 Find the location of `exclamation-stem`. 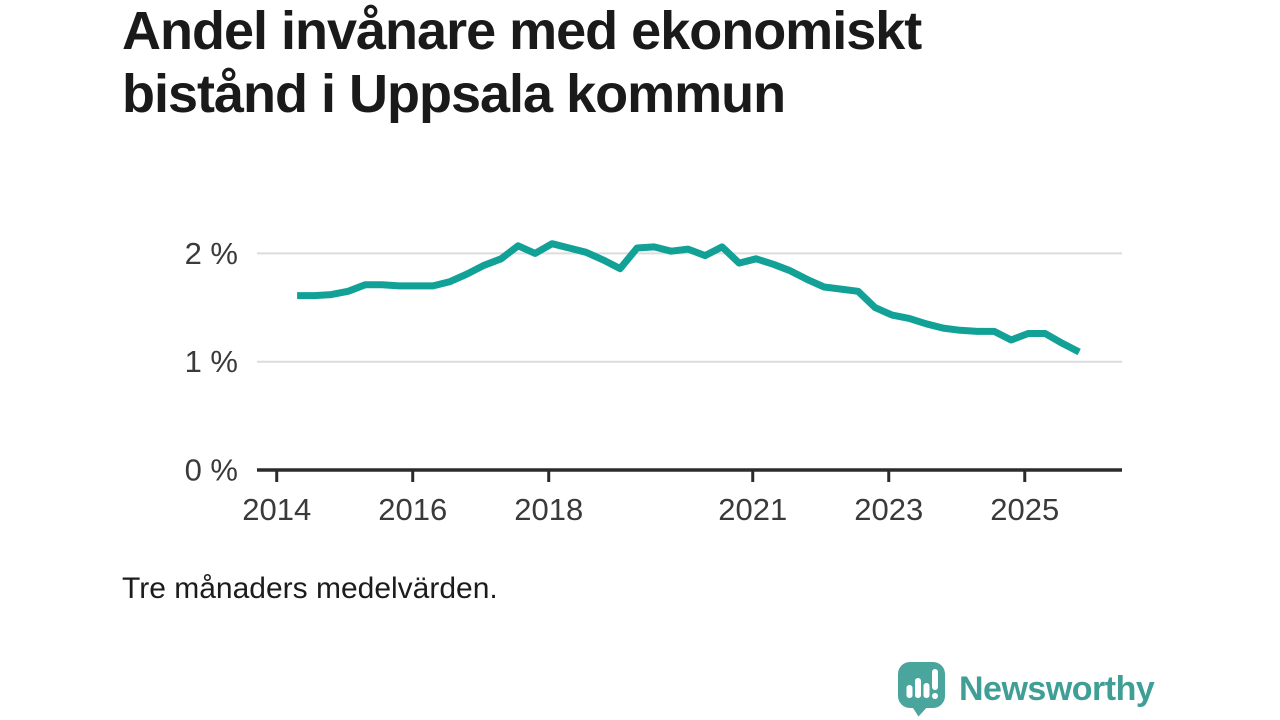

exclamation-stem is located at coordinates (935, 679).